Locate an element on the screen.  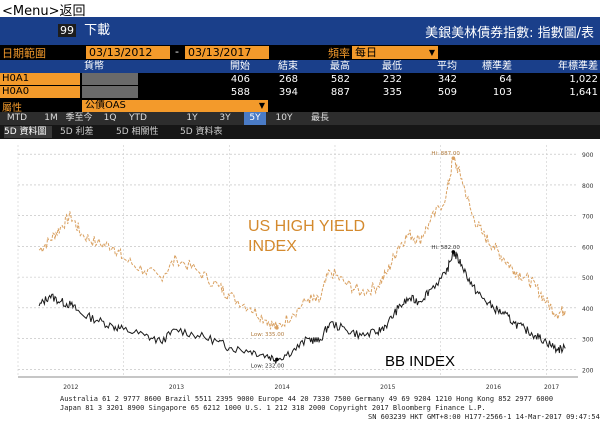
col-end: 結束 is located at coordinates (288, 66).